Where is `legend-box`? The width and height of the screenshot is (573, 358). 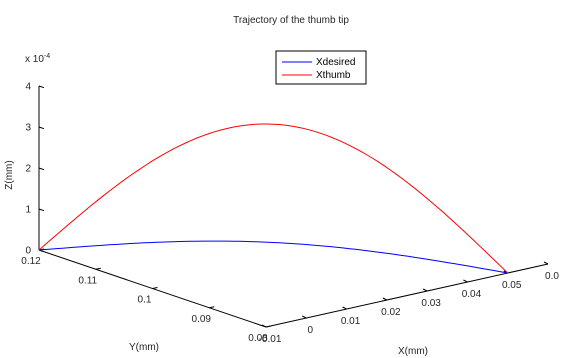
legend-box is located at coordinates (321, 67).